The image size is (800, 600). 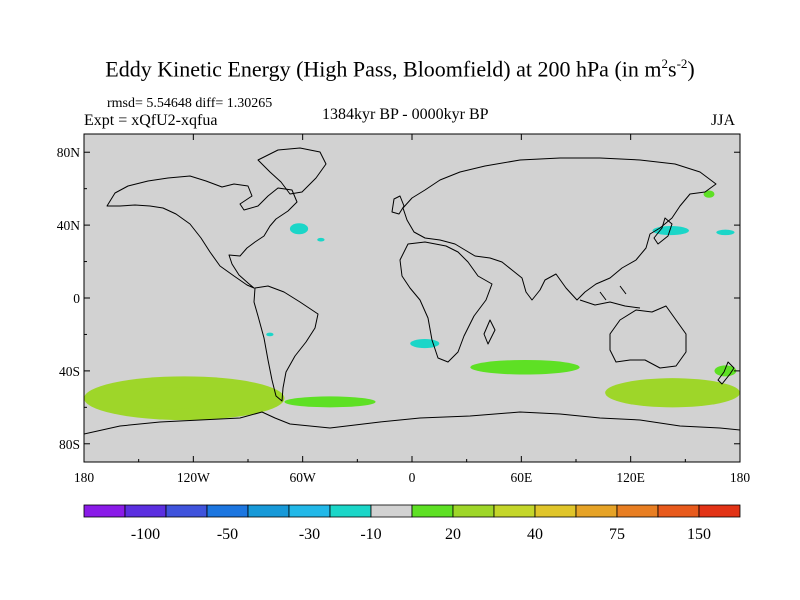 What do you see at coordinates (292, 171) in the screenshot?
I see `greenland-coast` at bounding box center [292, 171].